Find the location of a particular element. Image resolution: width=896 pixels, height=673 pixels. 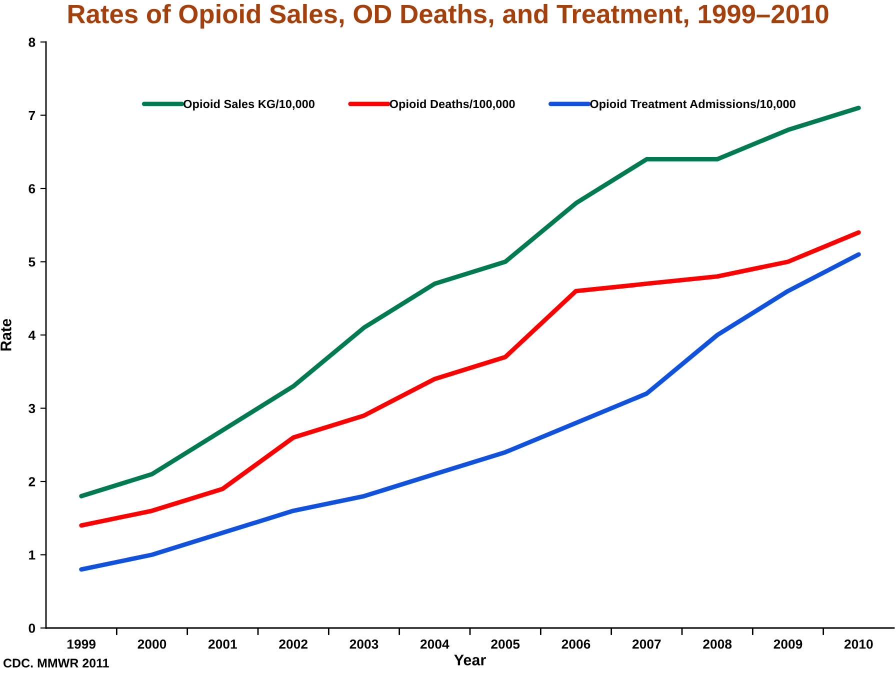

legend-label: Opioid Treatment Admissions/10,000 is located at coordinates (693, 105).